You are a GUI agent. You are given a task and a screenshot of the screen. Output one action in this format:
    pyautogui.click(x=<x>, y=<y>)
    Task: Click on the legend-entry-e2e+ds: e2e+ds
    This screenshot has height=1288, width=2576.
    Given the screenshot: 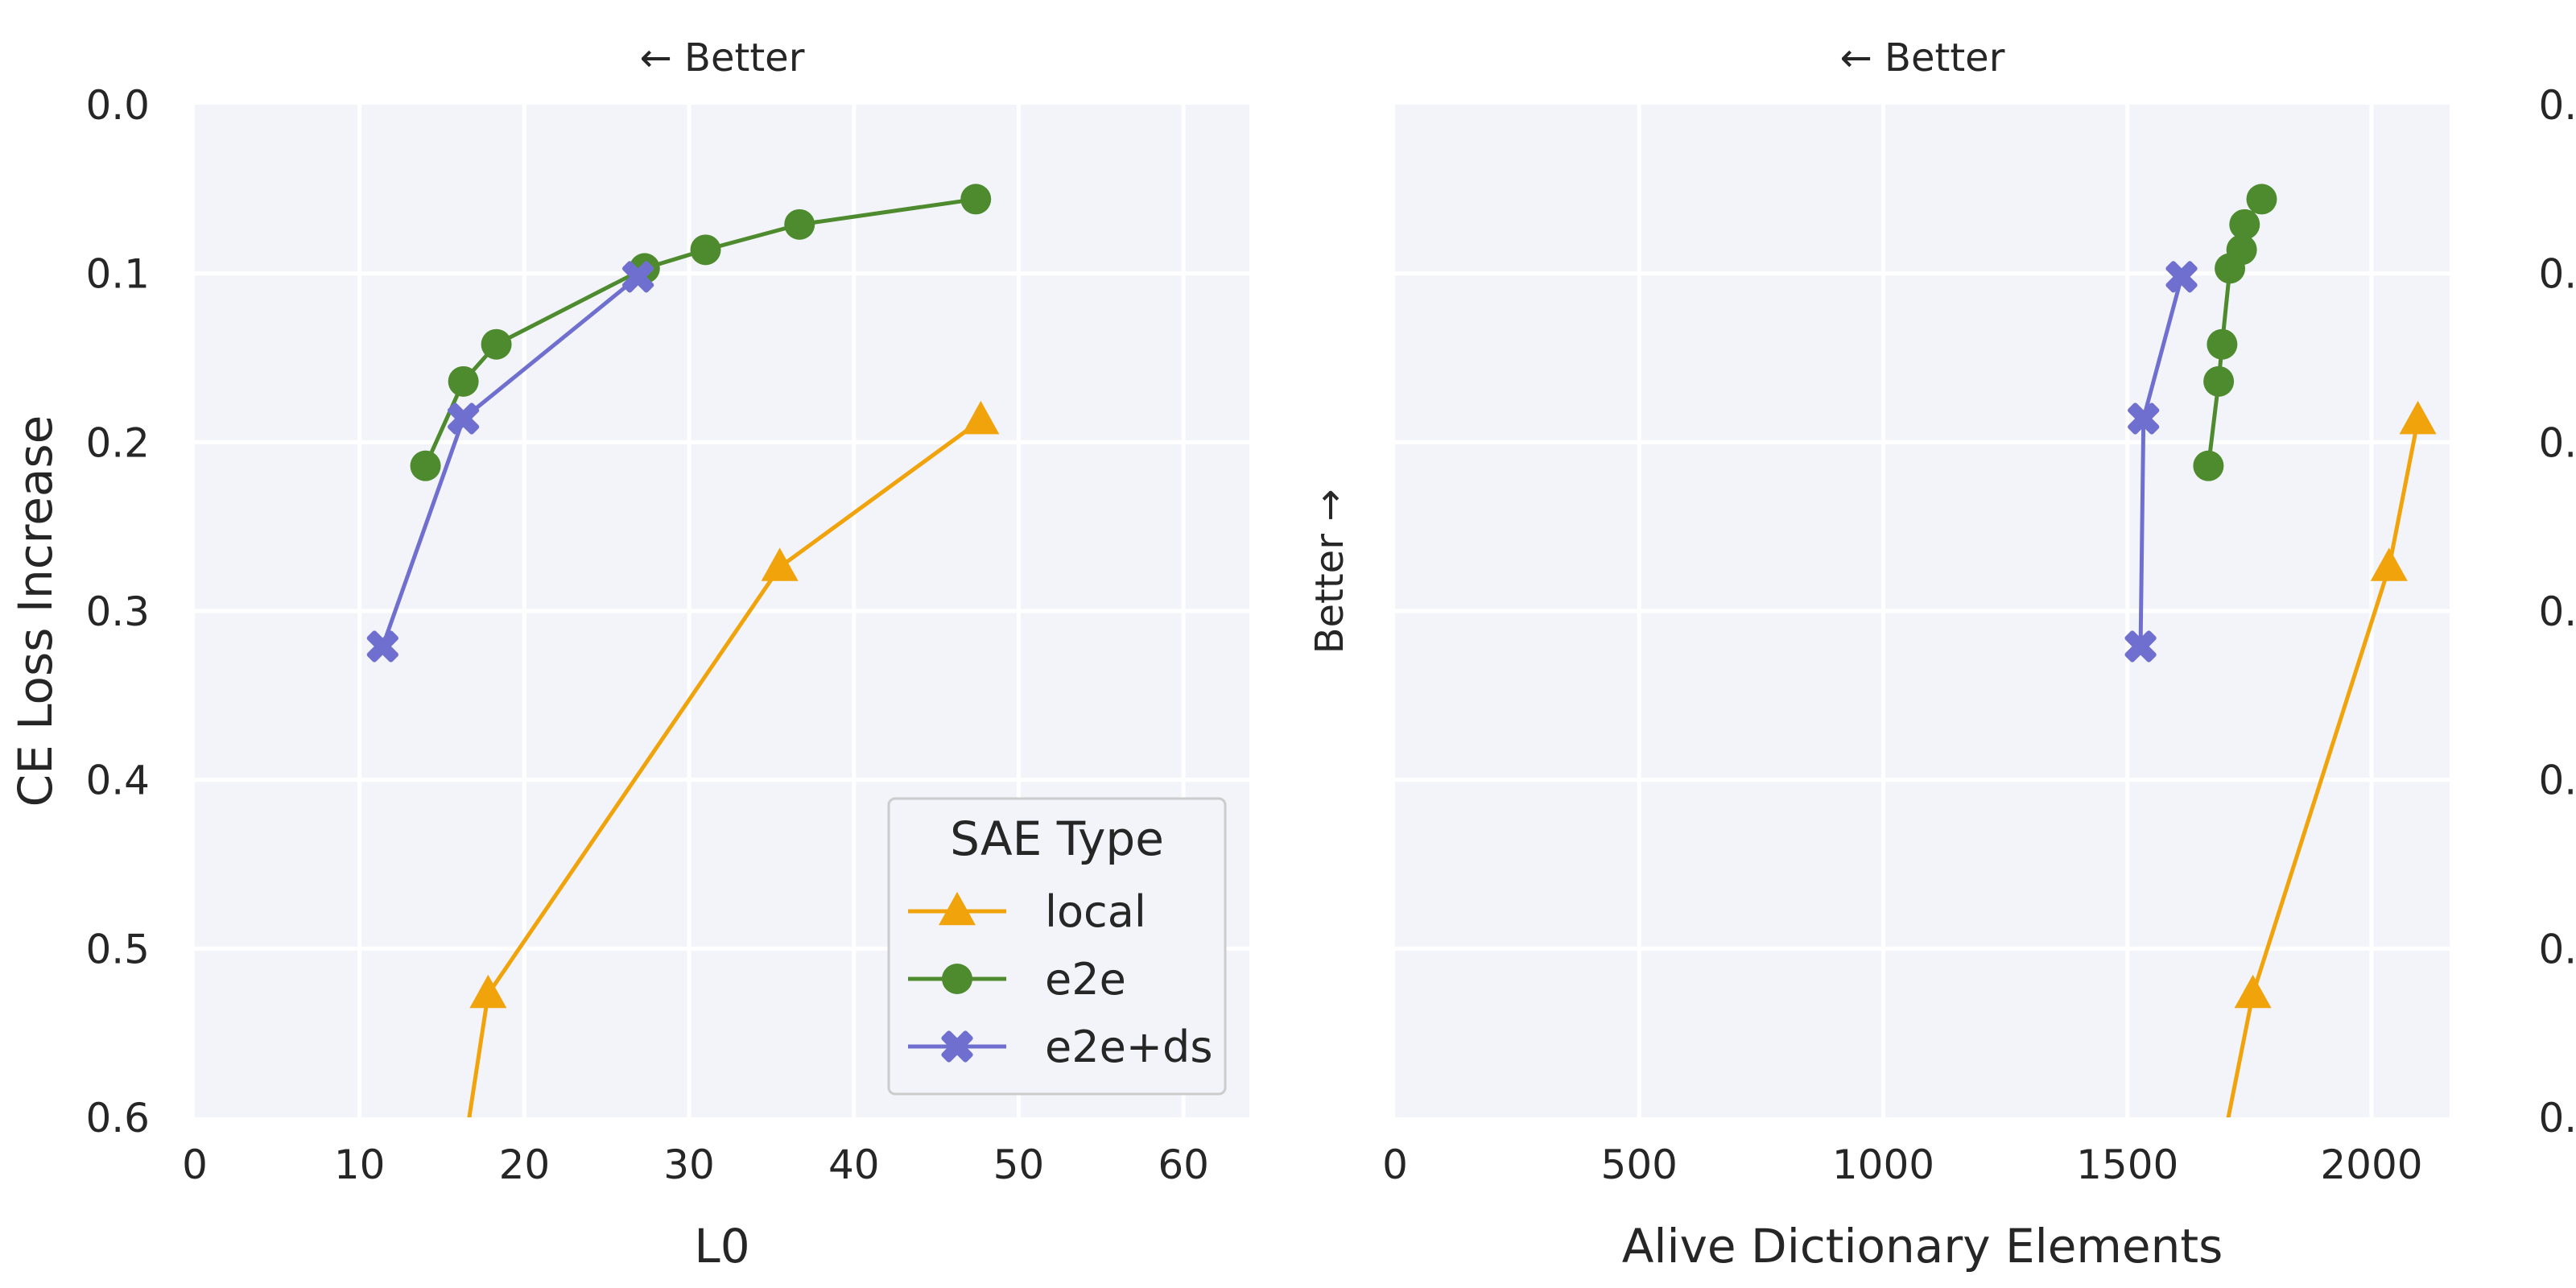 What is the action you would take?
    pyautogui.click(x=1060, y=1047)
    